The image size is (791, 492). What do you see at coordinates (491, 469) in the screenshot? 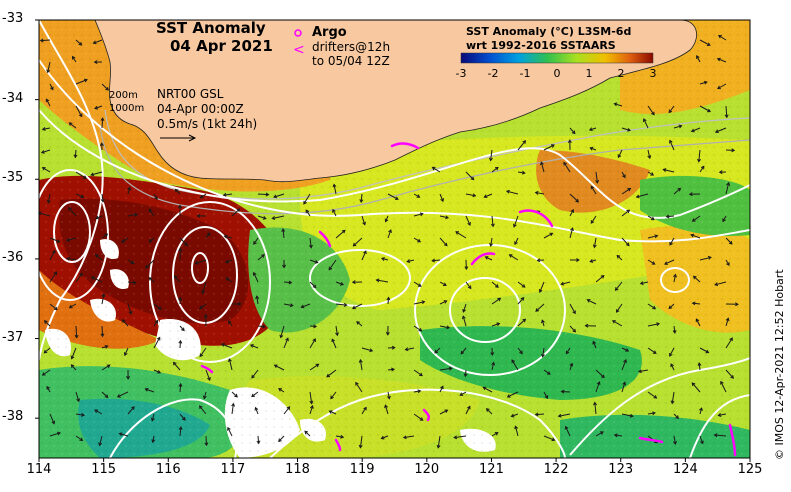
I see `lon-tick-label: 121` at bounding box center [491, 469].